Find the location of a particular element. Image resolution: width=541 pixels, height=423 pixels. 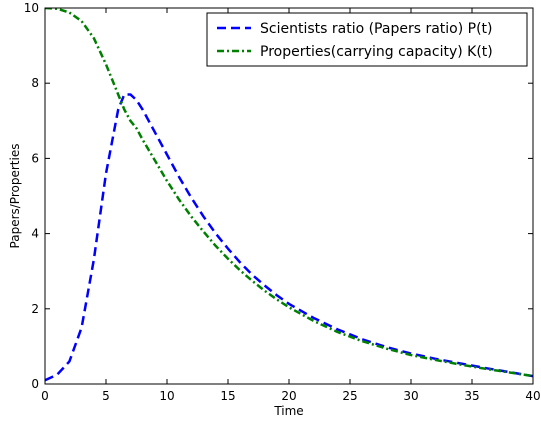

y-tick-label: 6 is located at coordinates (35, 158).